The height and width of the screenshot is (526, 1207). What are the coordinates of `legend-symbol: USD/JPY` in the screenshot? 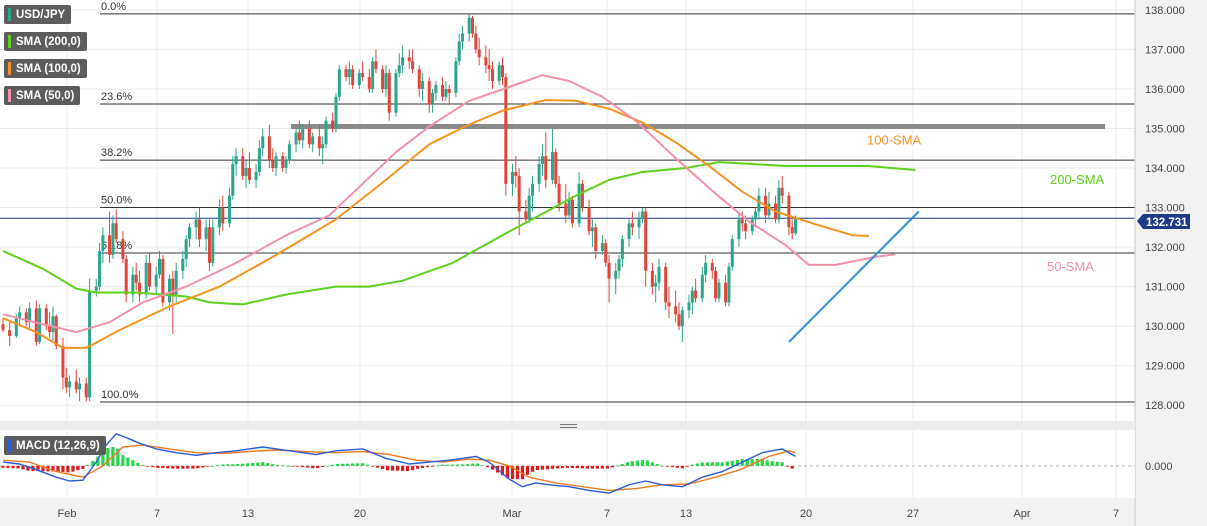 It's located at (38, 14).